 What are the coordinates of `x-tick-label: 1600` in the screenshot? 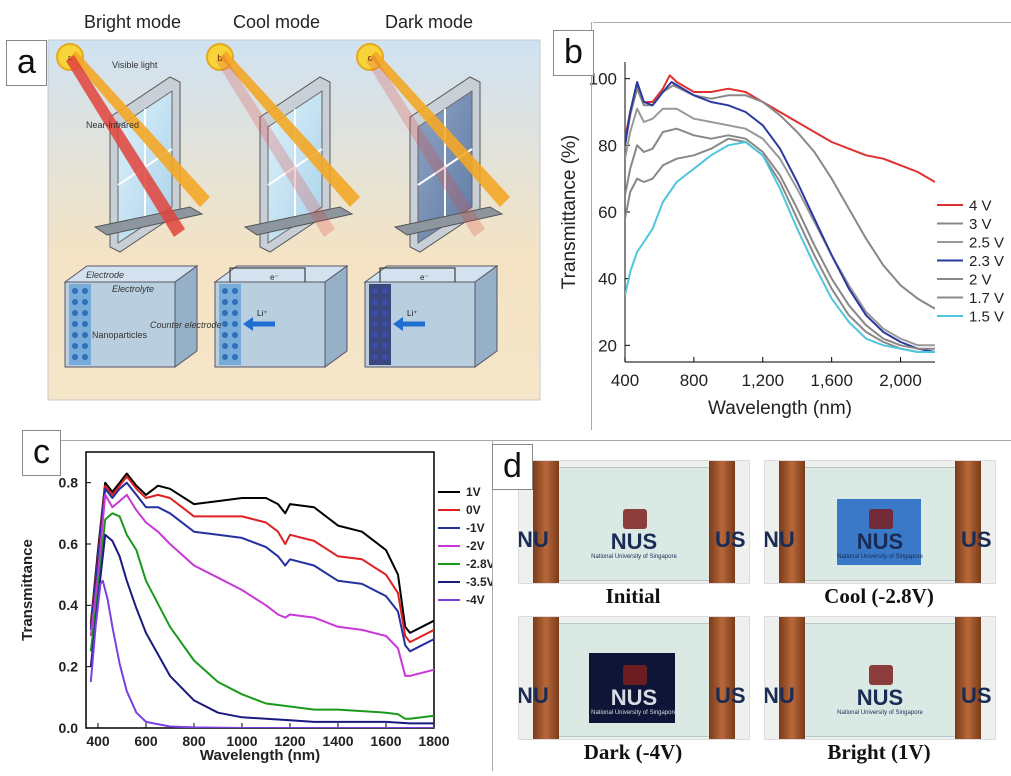 It's located at (385, 741).